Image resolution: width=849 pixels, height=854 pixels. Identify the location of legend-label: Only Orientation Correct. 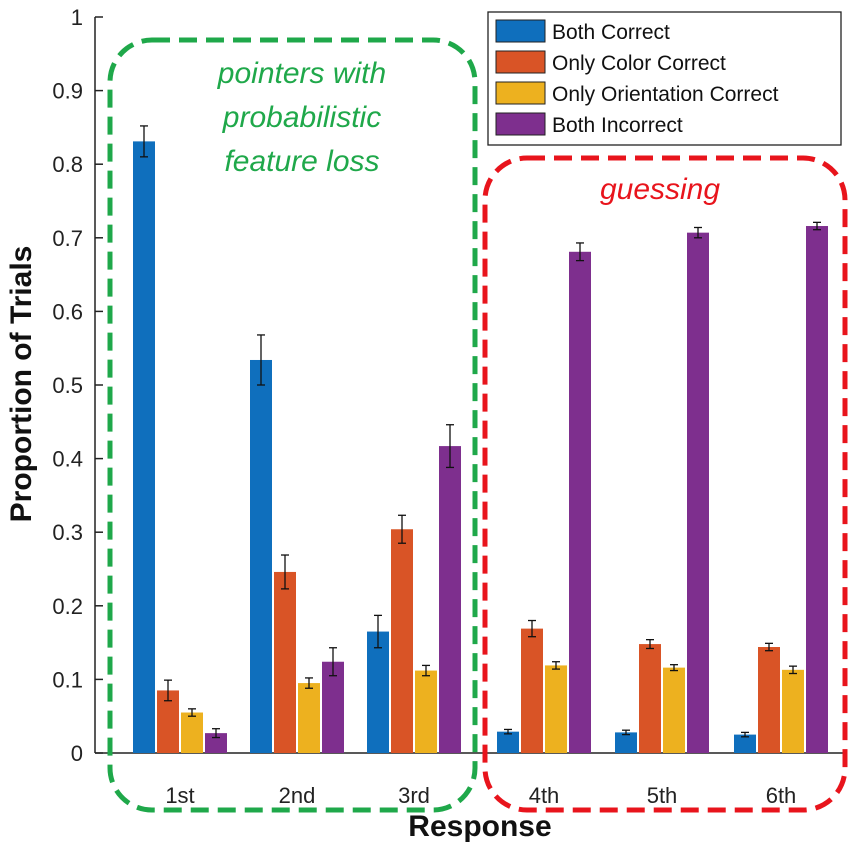
(665, 94).